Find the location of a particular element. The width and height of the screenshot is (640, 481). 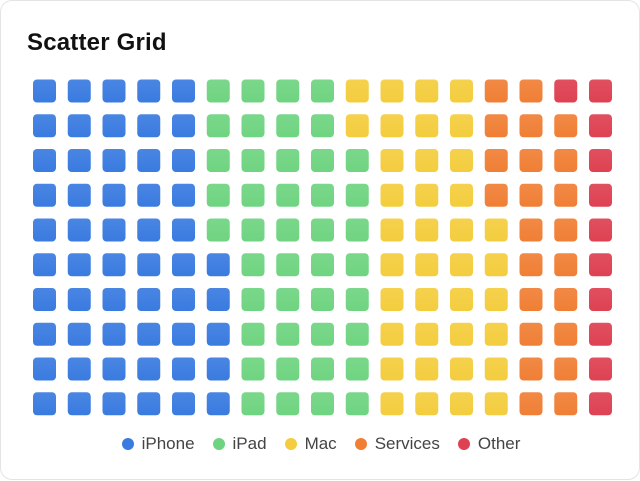

legend-item-mac: Mac is located at coordinates (310, 444).